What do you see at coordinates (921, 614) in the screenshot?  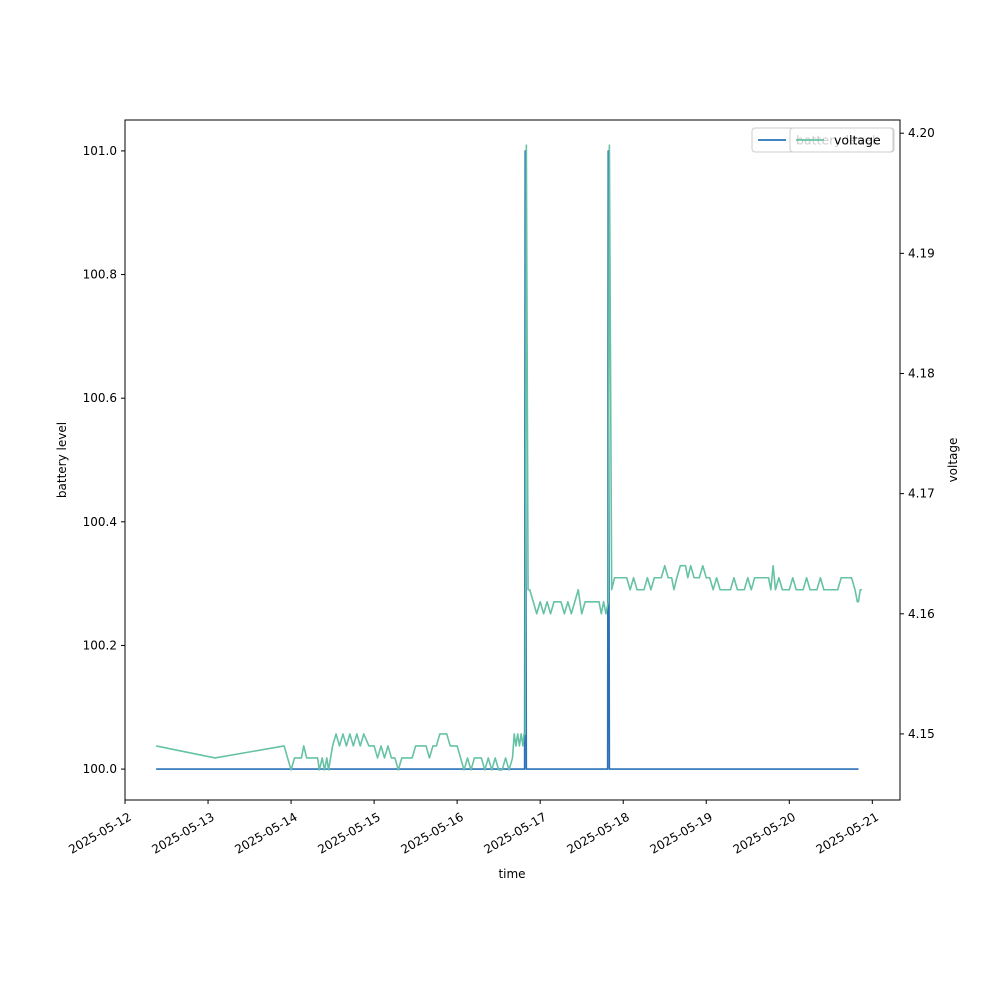 I see `y-right-tick-label: 4.16` at bounding box center [921, 614].